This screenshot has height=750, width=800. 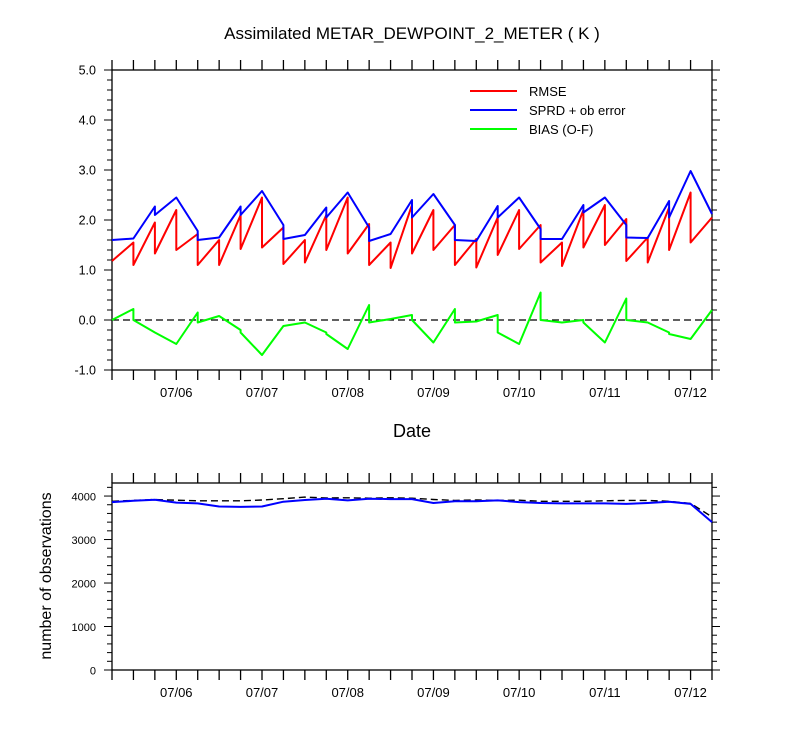 What do you see at coordinates (87, 321) in the screenshot?
I see `y-tick-label: 0.0` at bounding box center [87, 321].